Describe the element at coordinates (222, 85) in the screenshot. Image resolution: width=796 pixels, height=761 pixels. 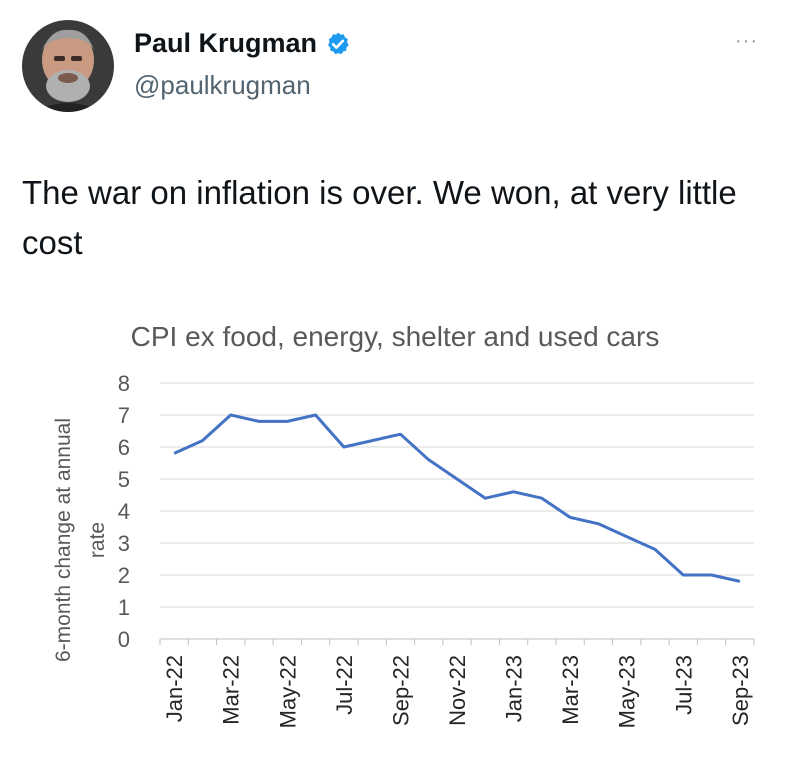
I see `author-handle: @paulkrugman` at that location.